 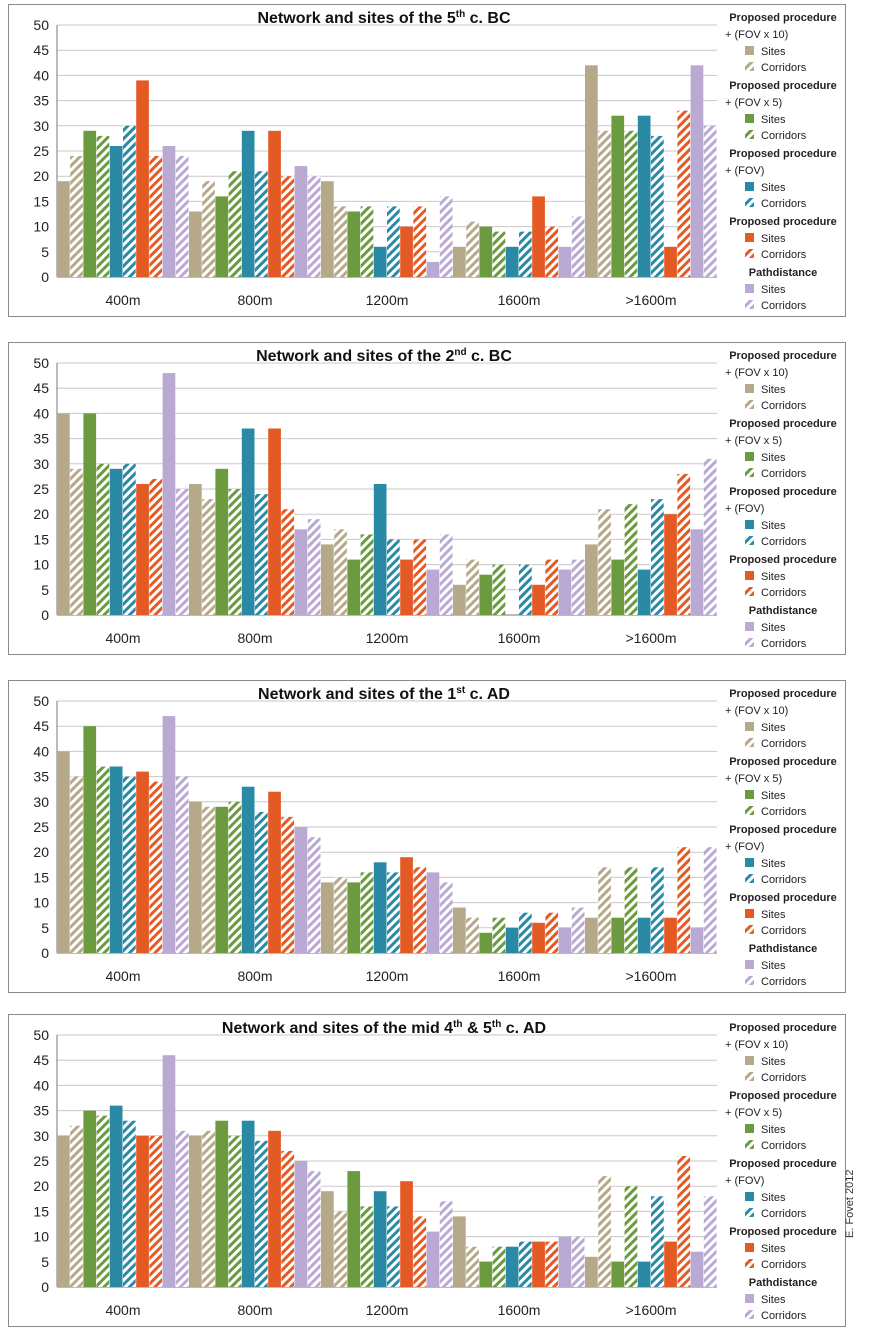 What do you see at coordinates (384, 18) in the screenshot?
I see `chart-title: Network and sites of the 5th c. BC` at bounding box center [384, 18].